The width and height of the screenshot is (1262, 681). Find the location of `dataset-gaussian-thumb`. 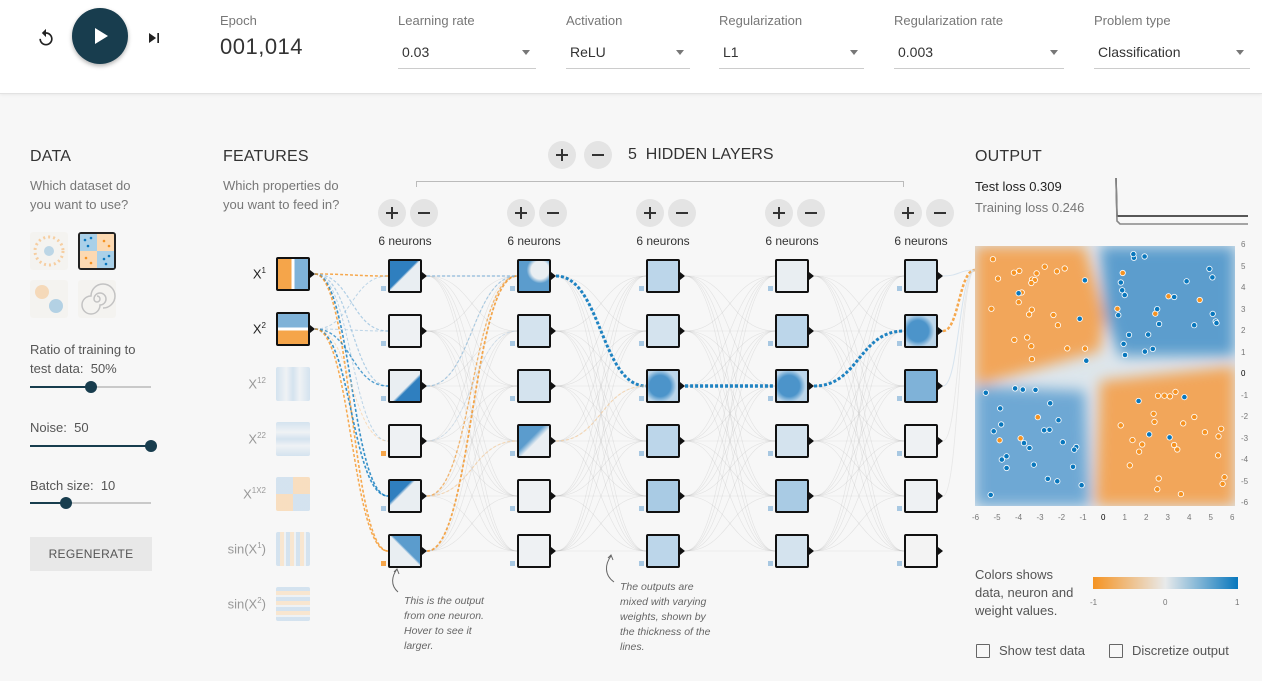

dataset-gaussian-thumb is located at coordinates (49, 299).